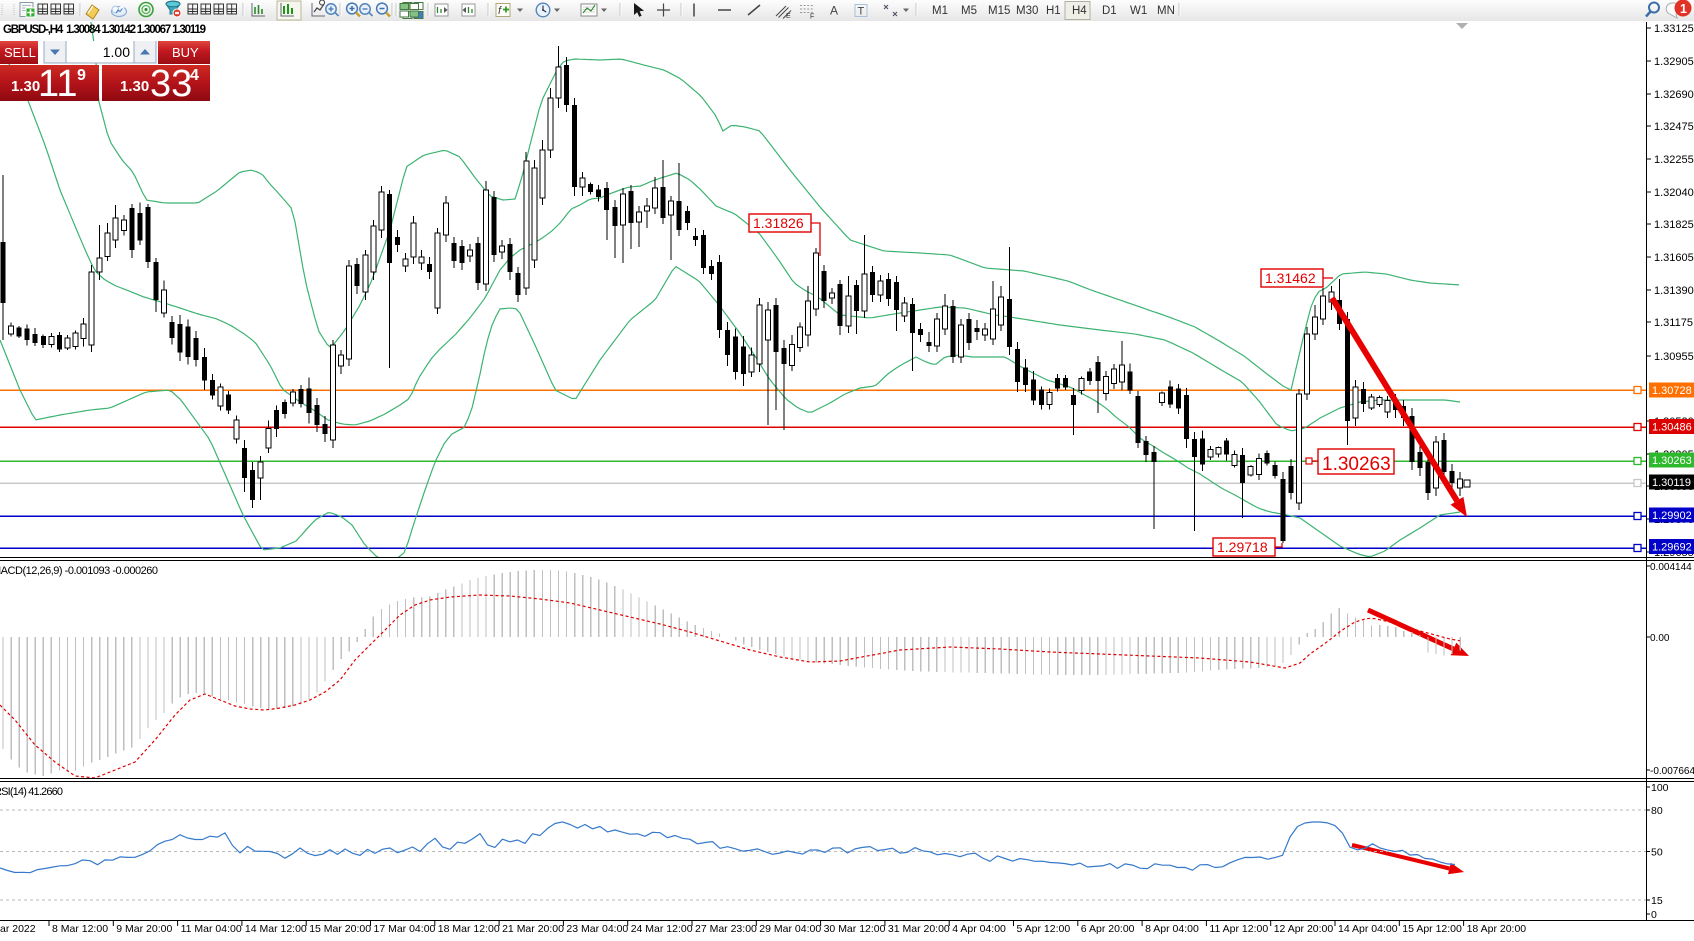 This screenshot has width=1694, height=941. I want to click on svg-text:MACD(12,26,9) -0.001093 -0.000: MACD(12,26,9) -0.001093 -0.000260, so click(79, 571).